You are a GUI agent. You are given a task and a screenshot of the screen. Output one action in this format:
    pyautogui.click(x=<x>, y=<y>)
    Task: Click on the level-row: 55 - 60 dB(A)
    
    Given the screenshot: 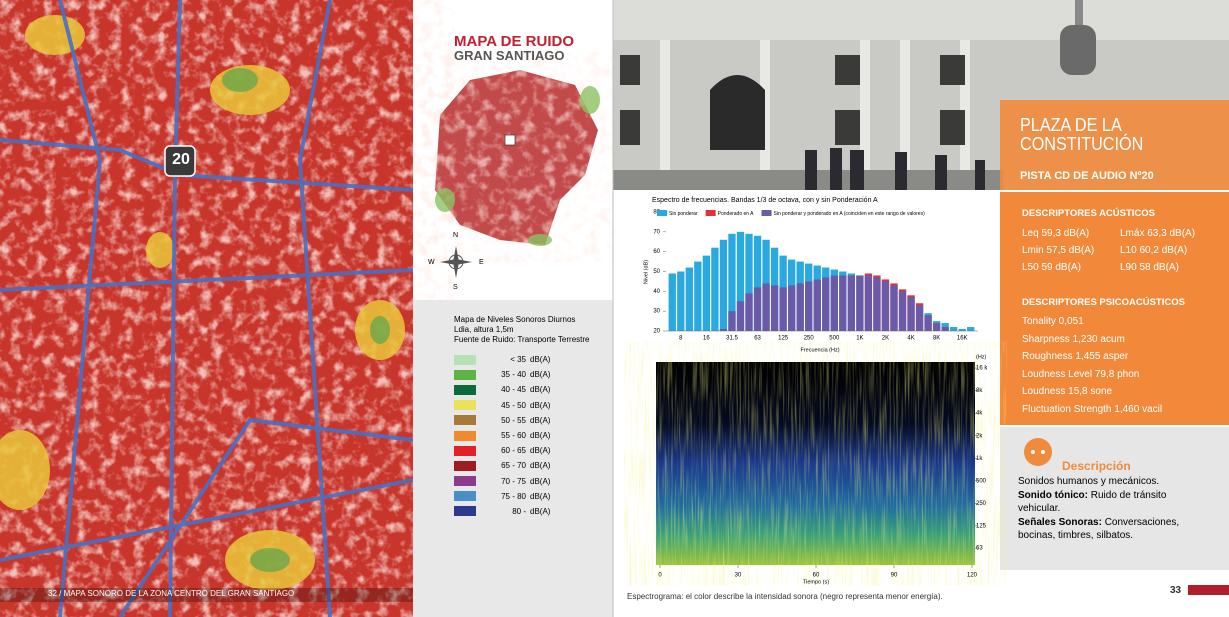 What is the action you would take?
    pyautogui.click(x=502, y=435)
    